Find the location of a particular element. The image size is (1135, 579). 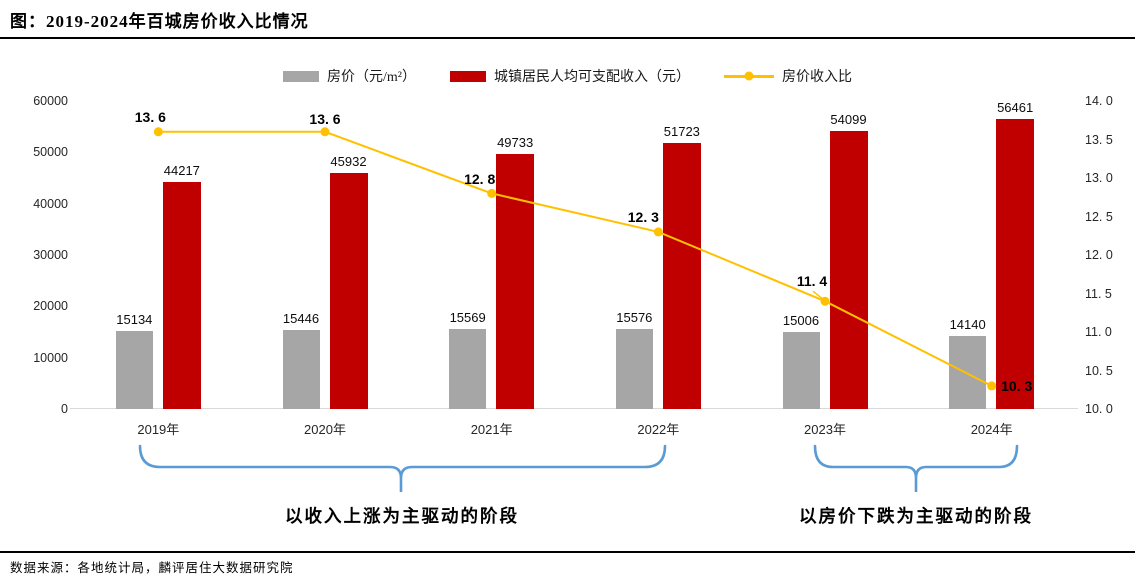

ratio-value-label: 11. 4 is located at coordinates (812, 281).